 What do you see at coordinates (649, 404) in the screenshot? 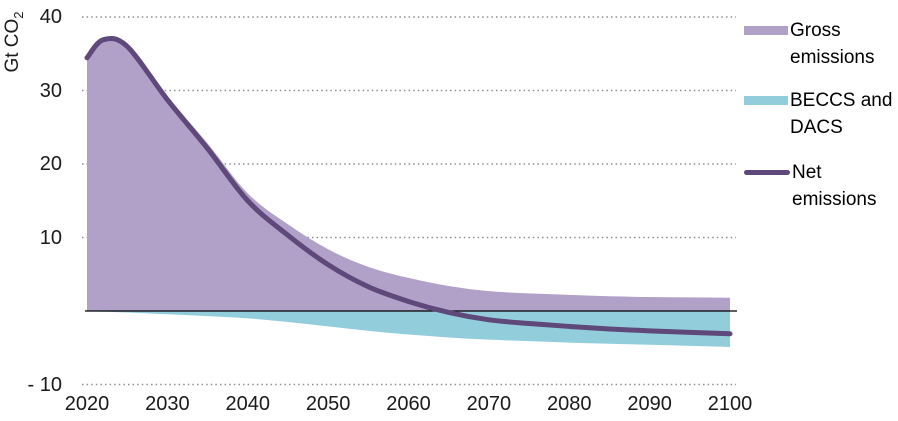
I see `x-tick-label-2090: 2090` at bounding box center [649, 404].